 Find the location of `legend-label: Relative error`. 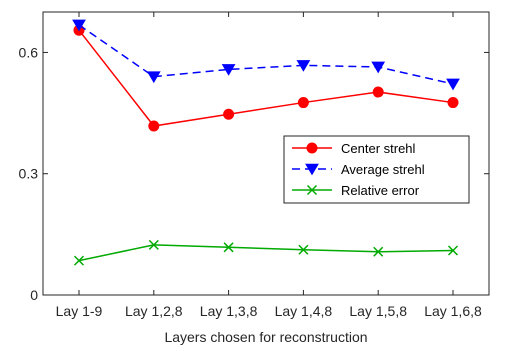

legend-label: Relative error is located at coordinates (380, 190).